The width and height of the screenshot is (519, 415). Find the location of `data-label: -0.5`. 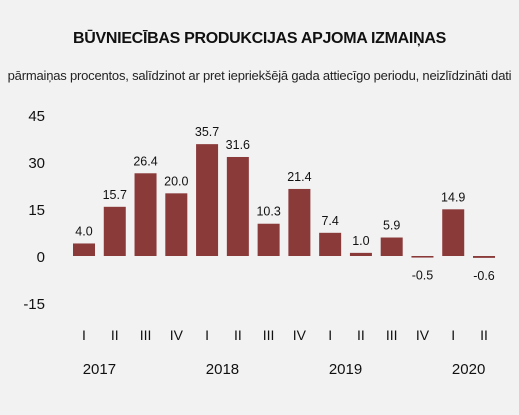

data-label: -0.5 is located at coordinates (423, 276).